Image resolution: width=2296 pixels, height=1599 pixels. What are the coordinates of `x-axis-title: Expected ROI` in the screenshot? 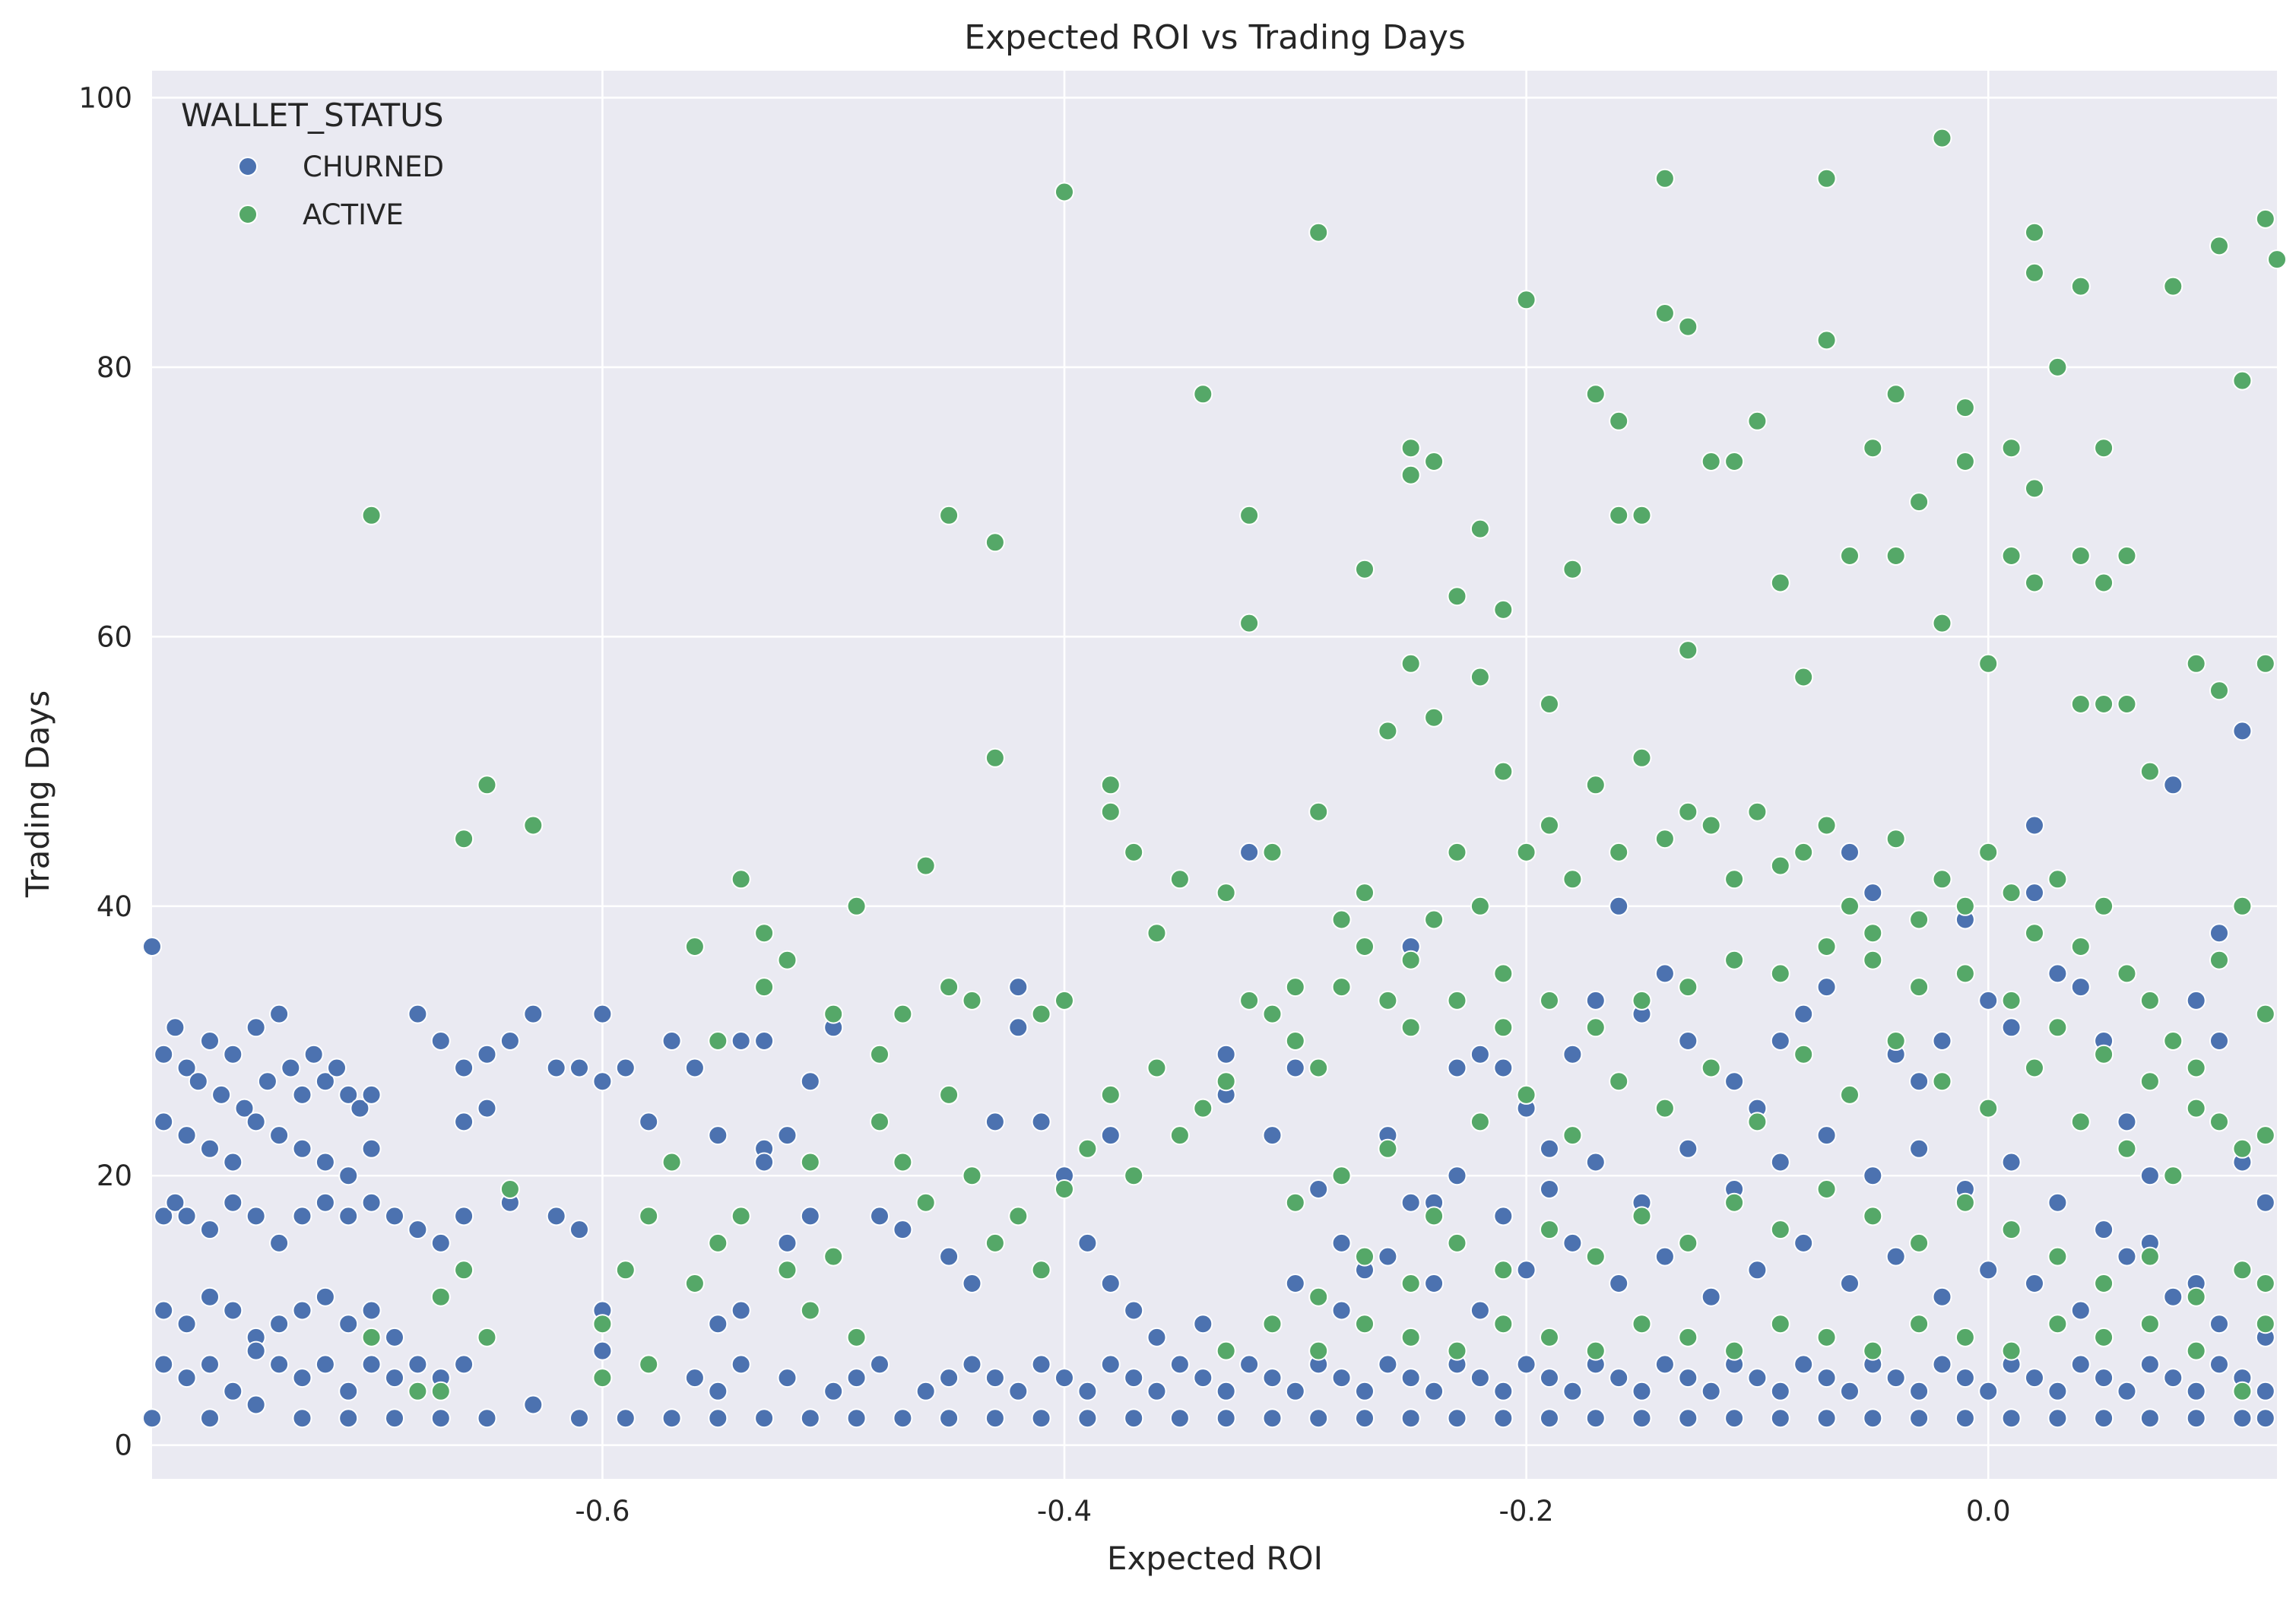 It's located at (1215, 1558).